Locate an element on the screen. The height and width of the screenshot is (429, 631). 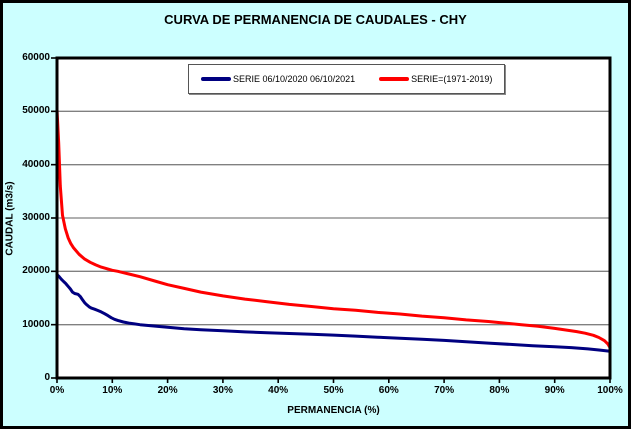
y-tick-label: 30000 is located at coordinates (36, 217).